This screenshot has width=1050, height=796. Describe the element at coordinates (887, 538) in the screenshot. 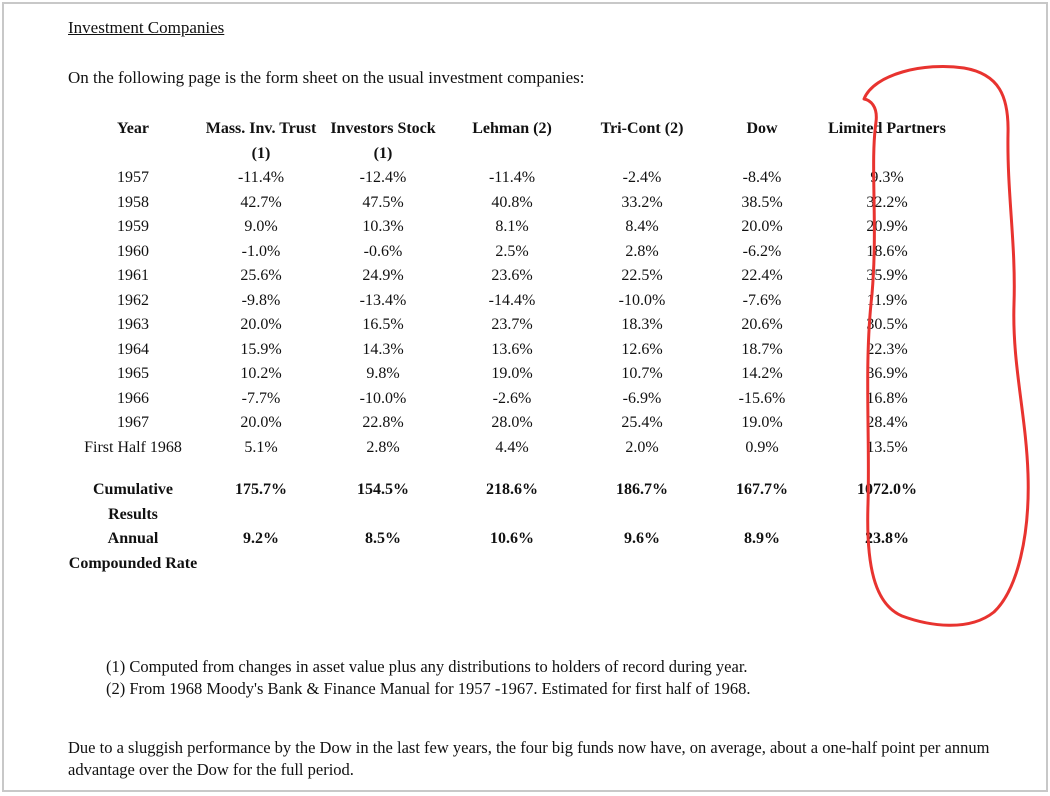

I see `cell-limited-partners: 23.8%` at that location.